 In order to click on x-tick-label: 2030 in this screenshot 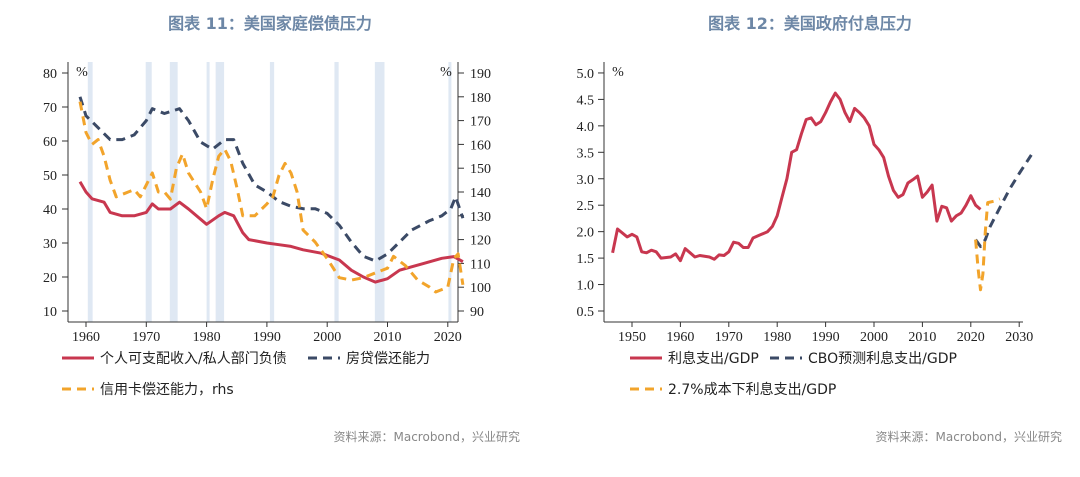, I will do `click(1019, 337)`.